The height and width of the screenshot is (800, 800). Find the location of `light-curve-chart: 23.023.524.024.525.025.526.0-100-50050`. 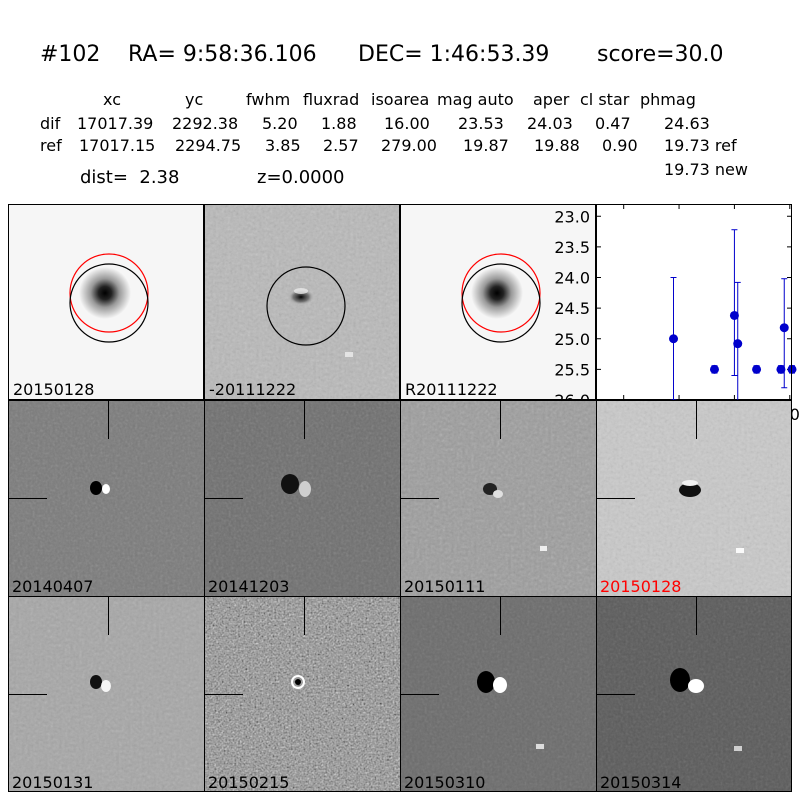

light-curve-chart: 23.023.524.024.525.025.526.0-100-50050 is located at coordinates (677, 314).